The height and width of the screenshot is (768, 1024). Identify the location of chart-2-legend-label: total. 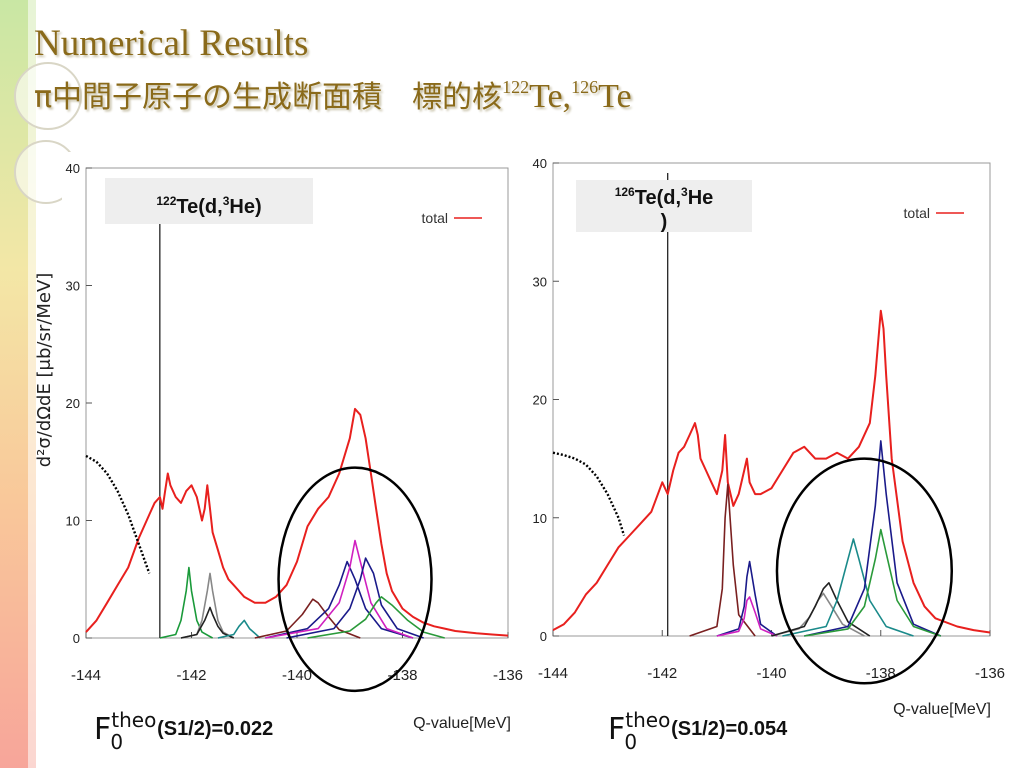
(917, 213).